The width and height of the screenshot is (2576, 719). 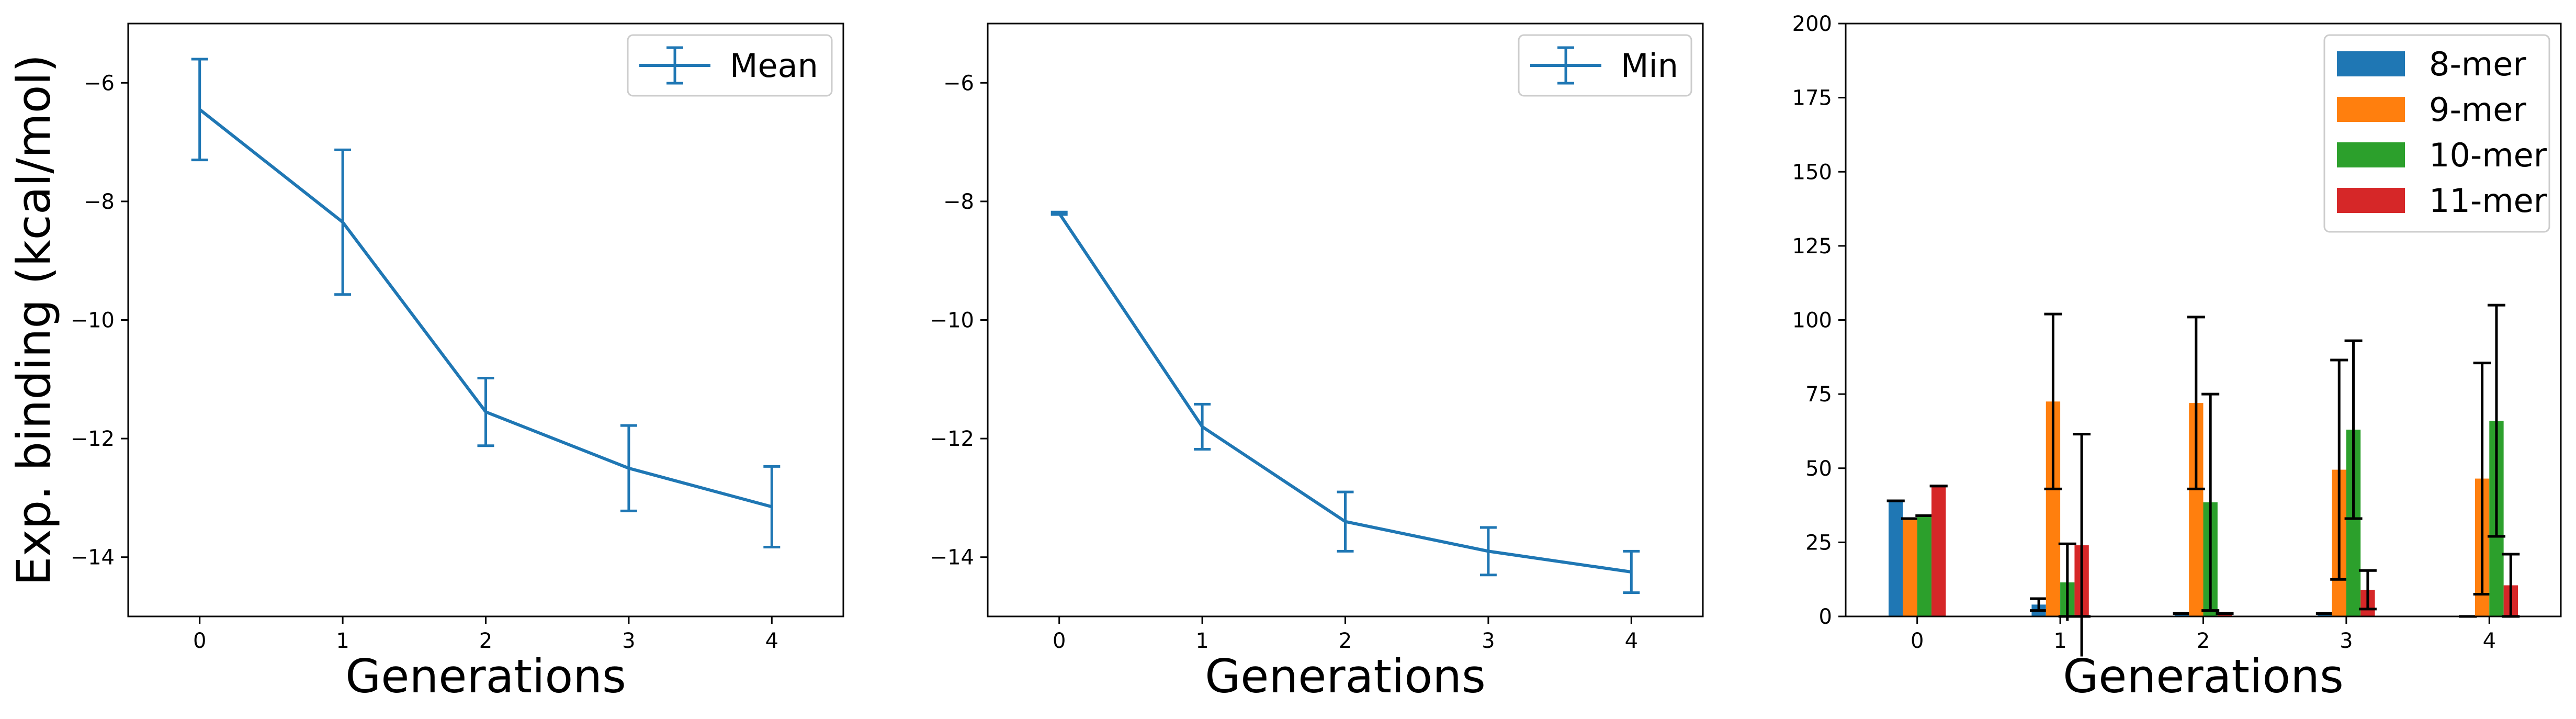 What do you see at coordinates (2371, 63) in the screenshot?
I see `legend-swatch-8-mer` at bounding box center [2371, 63].